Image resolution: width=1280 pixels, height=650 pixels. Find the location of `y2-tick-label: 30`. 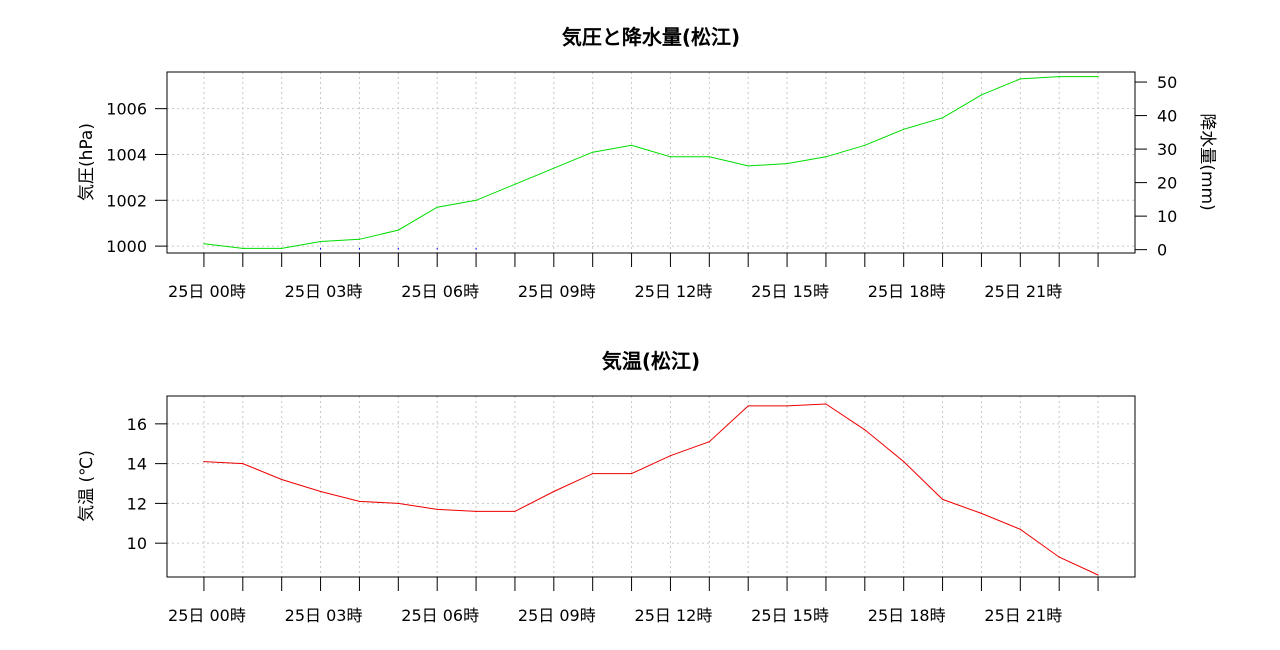

y2-tick-label: 30 is located at coordinates (1167, 149).